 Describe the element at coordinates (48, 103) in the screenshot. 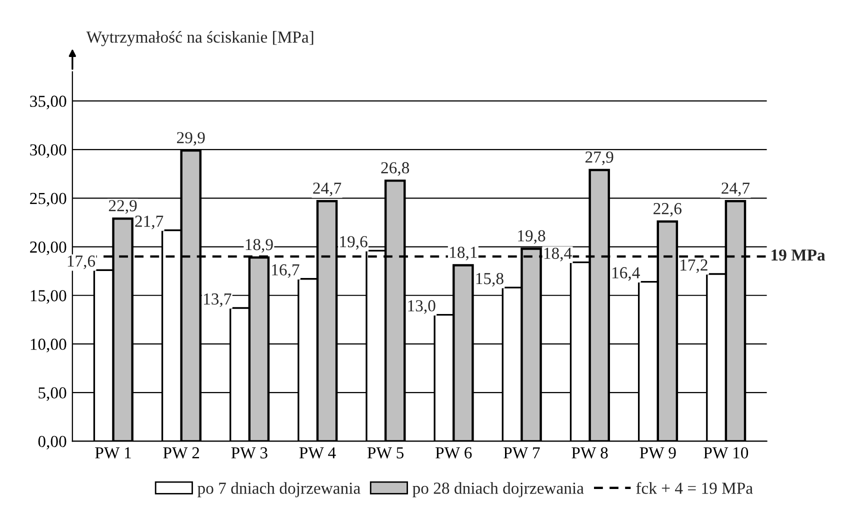

I see `y-tick-label: 35,00` at that location.